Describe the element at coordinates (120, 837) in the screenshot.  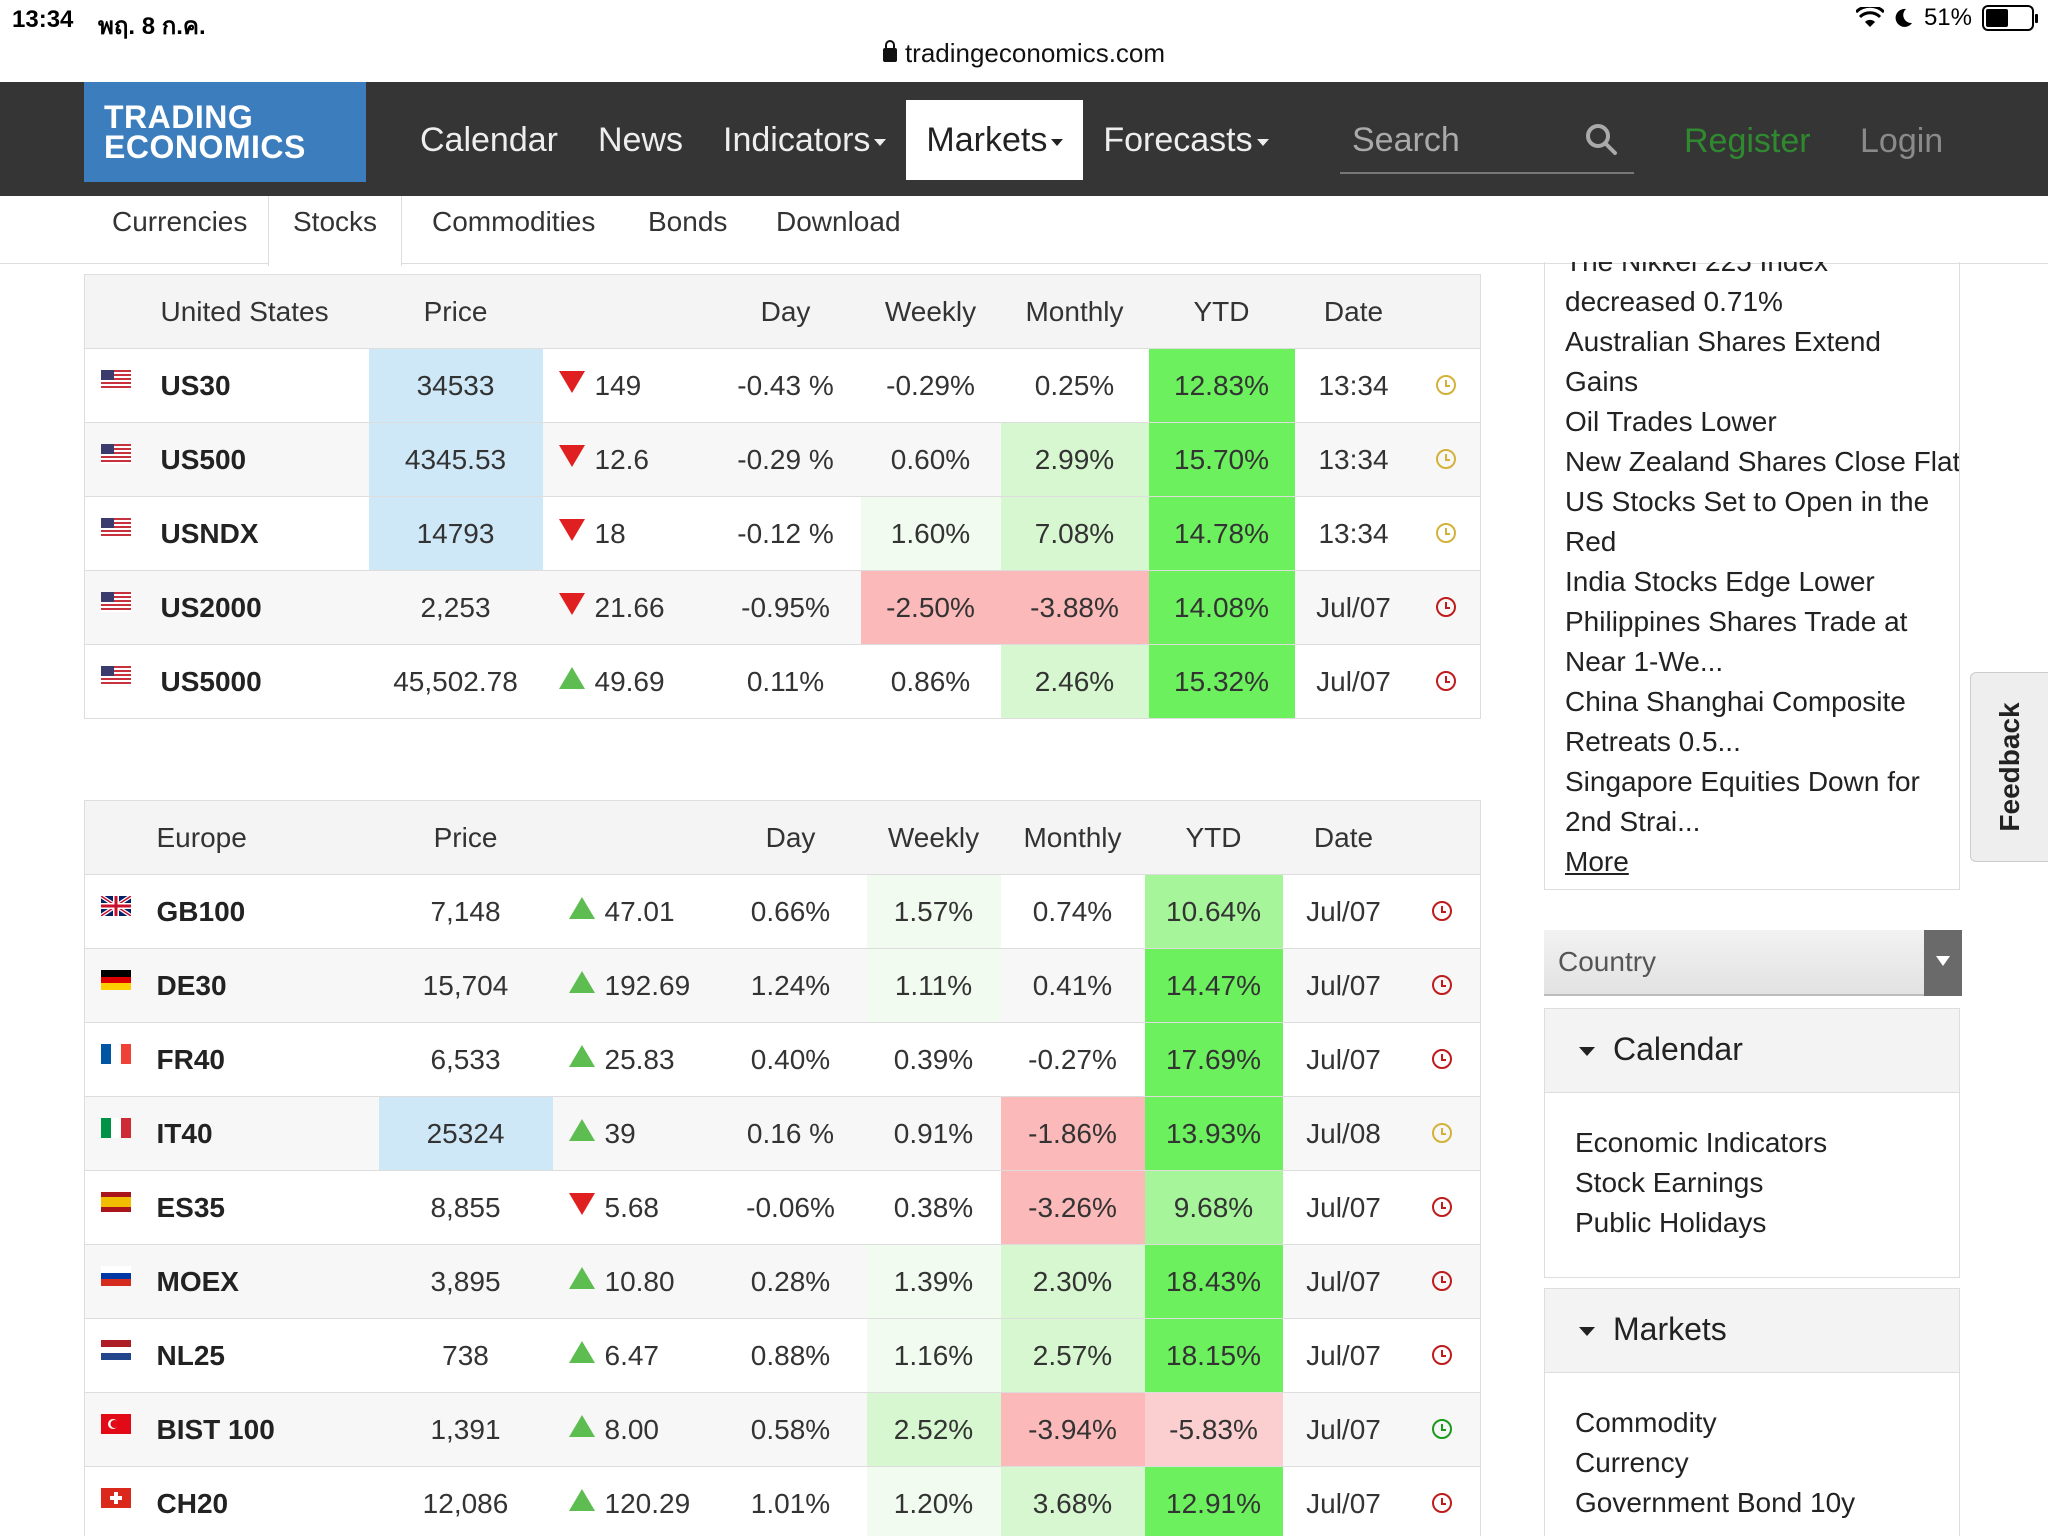
I see `header-flag` at that location.